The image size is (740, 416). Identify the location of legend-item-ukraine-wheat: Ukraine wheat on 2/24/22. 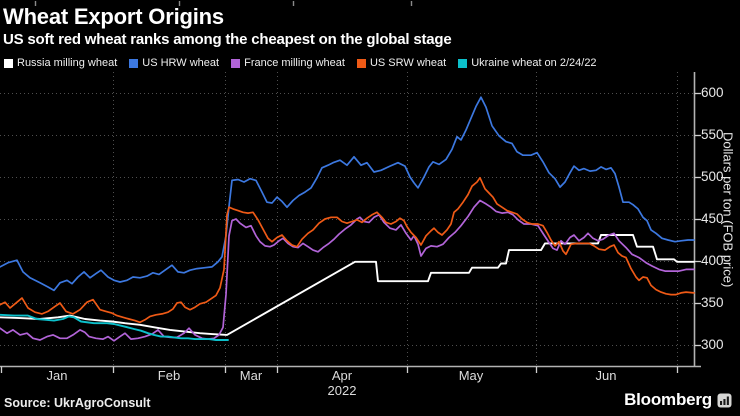
(527, 63).